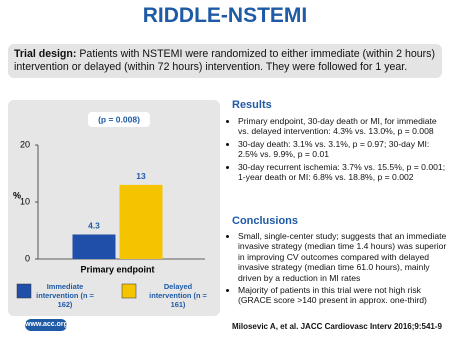  What do you see at coordinates (141, 176) in the screenshot?
I see `value-label: 13` at bounding box center [141, 176].